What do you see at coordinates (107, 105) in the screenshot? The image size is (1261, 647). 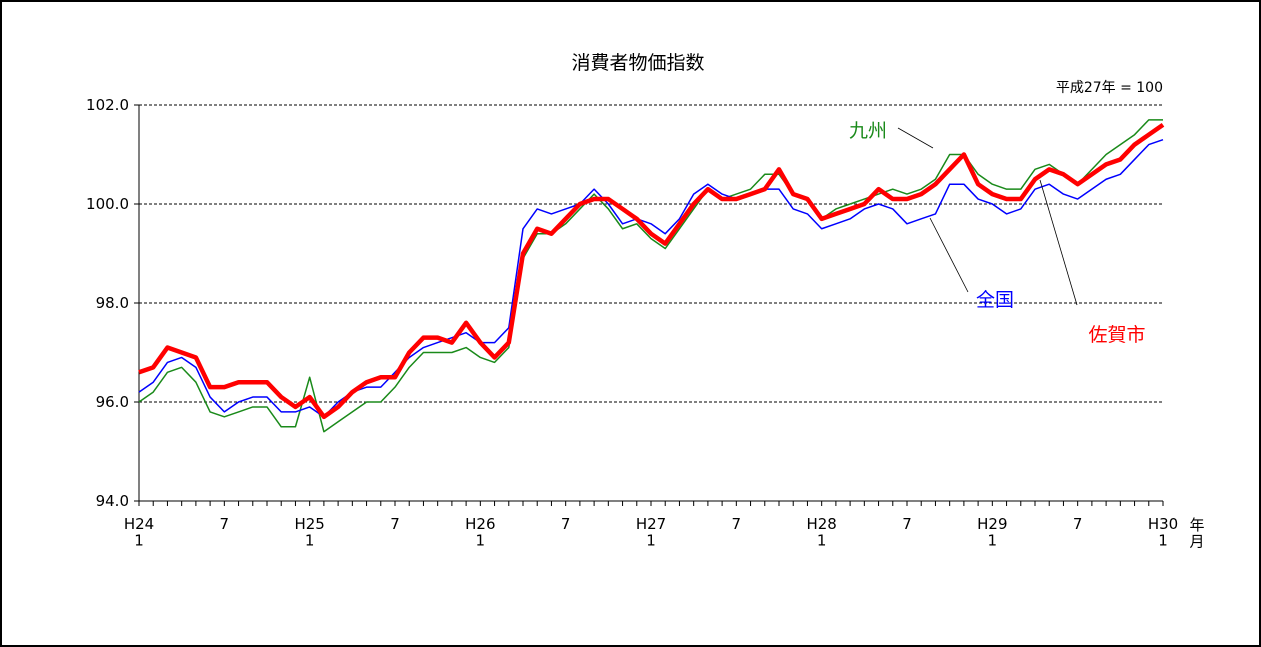 I see `y-tick-label: 102.0` at bounding box center [107, 105].